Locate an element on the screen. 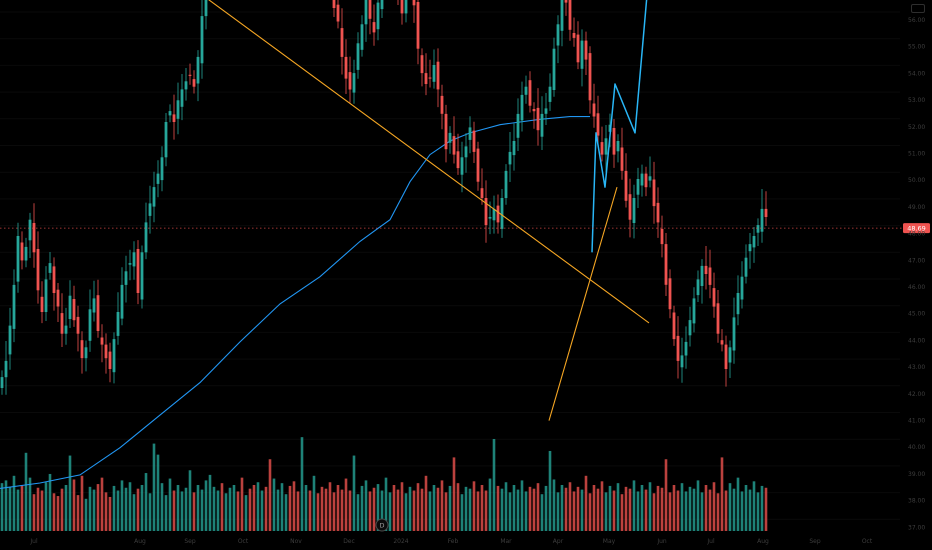 This screenshot has height=550, width=932. time-axis-label: Jul is located at coordinates (33, 541).